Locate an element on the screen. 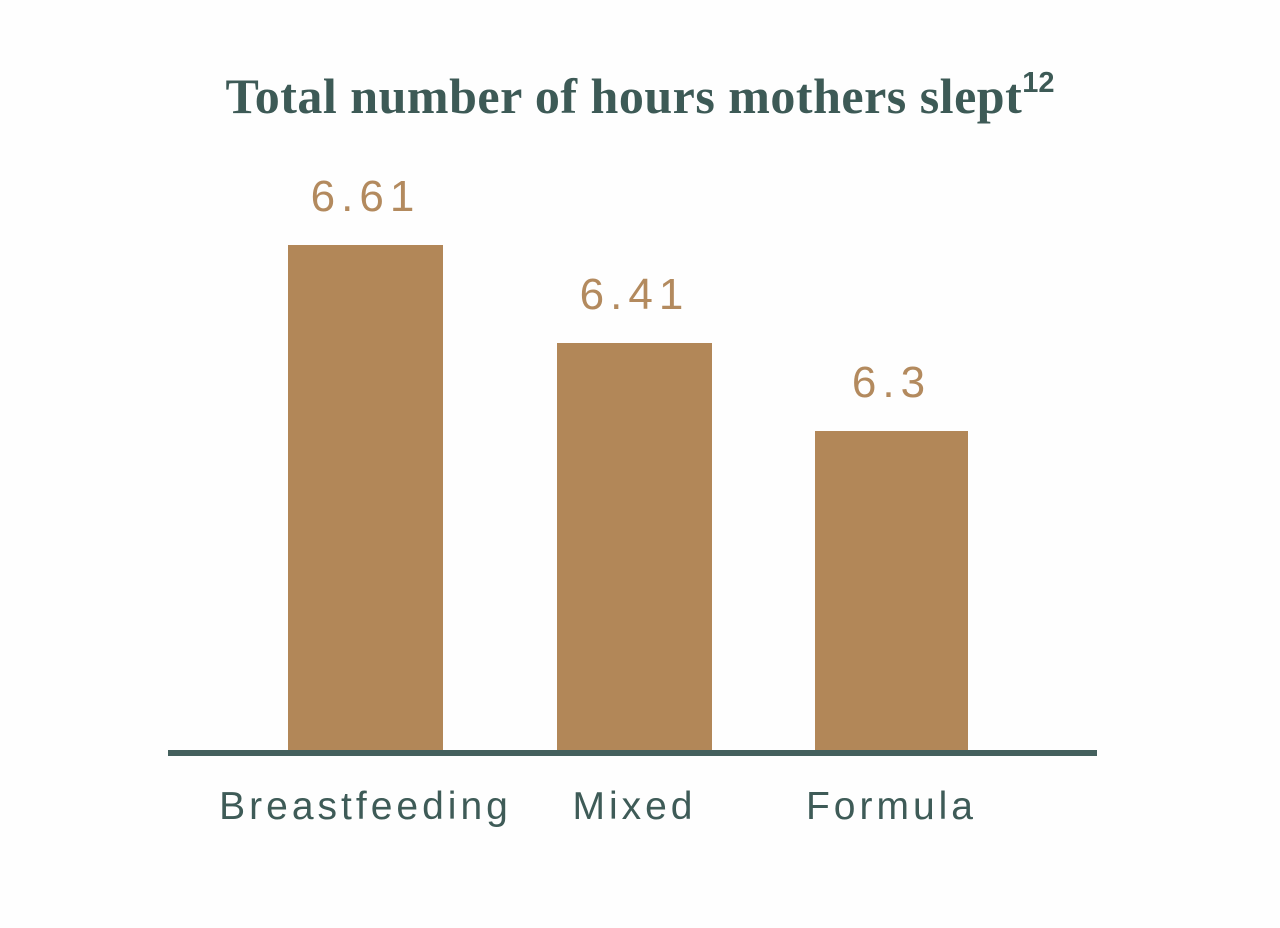  chart-title: Total number of hours mothers slept12 is located at coordinates (640, 96).